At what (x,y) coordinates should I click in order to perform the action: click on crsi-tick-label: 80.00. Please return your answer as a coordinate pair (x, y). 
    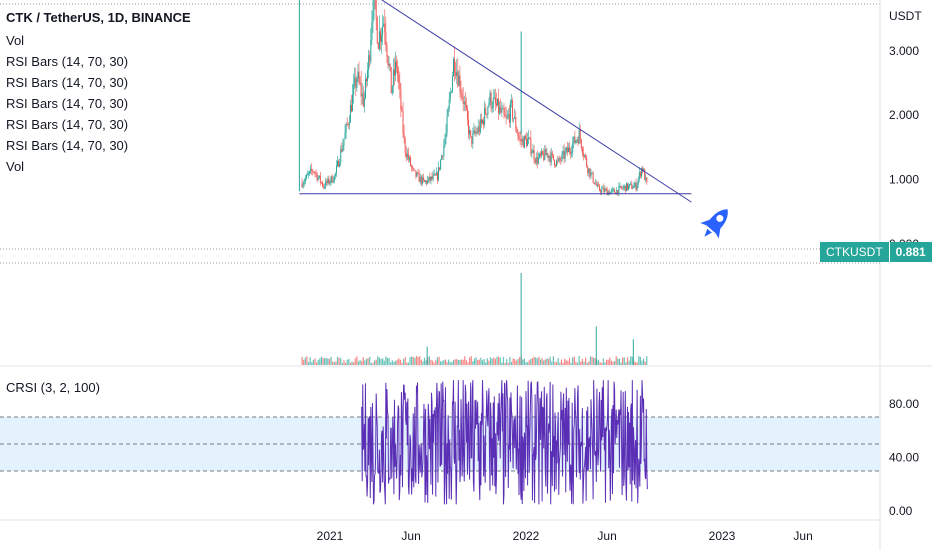
    Looking at the image, I should click on (904, 404).